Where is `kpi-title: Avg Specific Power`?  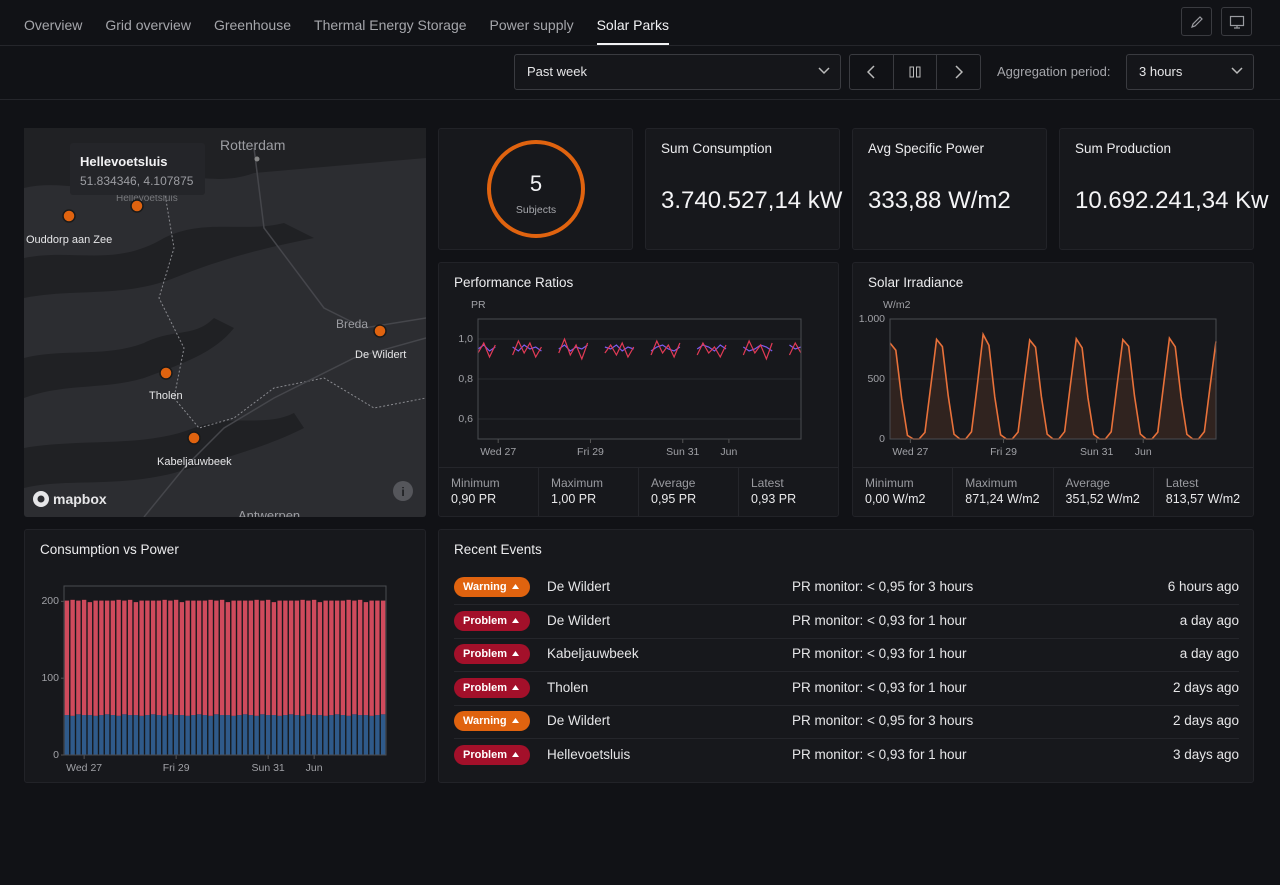 kpi-title: Avg Specific Power is located at coordinates (926, 148).